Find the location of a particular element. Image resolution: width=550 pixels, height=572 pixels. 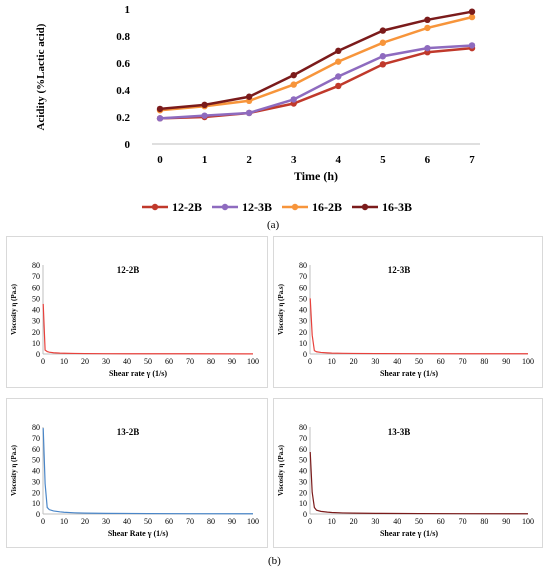

x-tick-label: 6 is located at coordinates (428, 160).